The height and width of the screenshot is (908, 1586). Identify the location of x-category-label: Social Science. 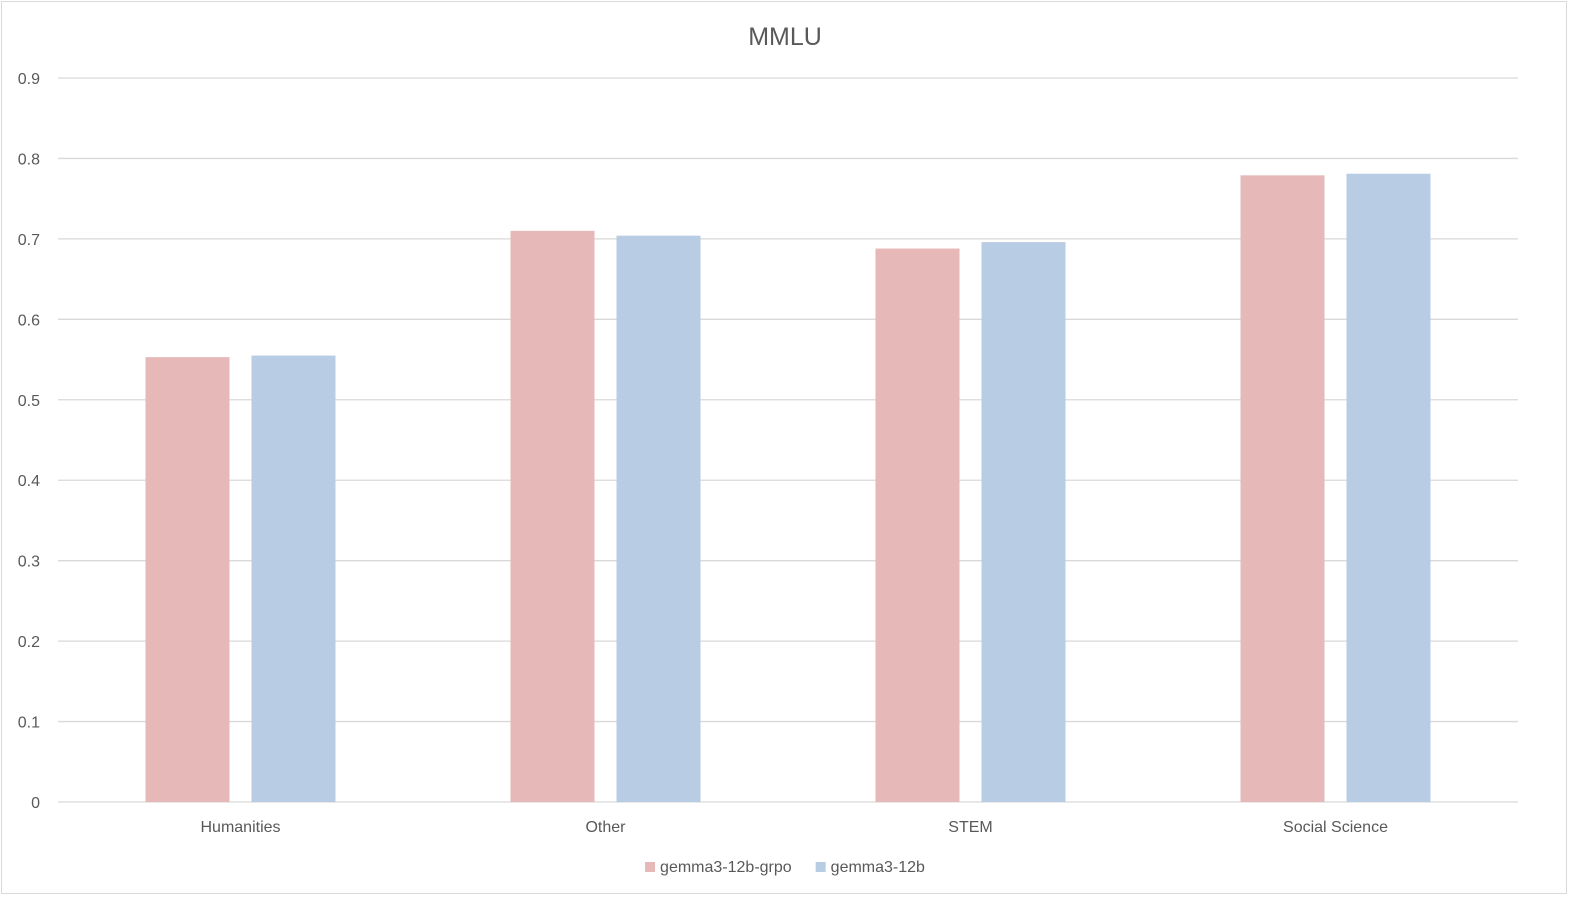
(1335, 827).